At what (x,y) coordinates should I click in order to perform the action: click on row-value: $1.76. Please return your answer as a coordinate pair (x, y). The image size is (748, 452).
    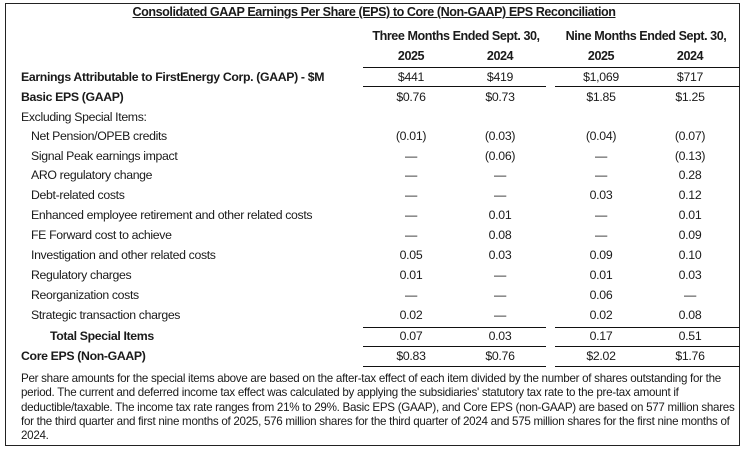
    Looking at the image, I should click on (690, 356).